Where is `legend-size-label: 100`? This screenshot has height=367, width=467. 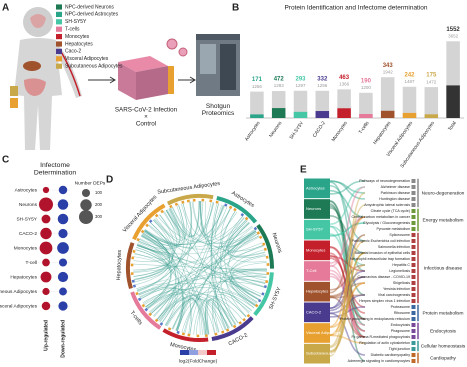
legend-size-label: 100 is located at coordinates (99, 192).